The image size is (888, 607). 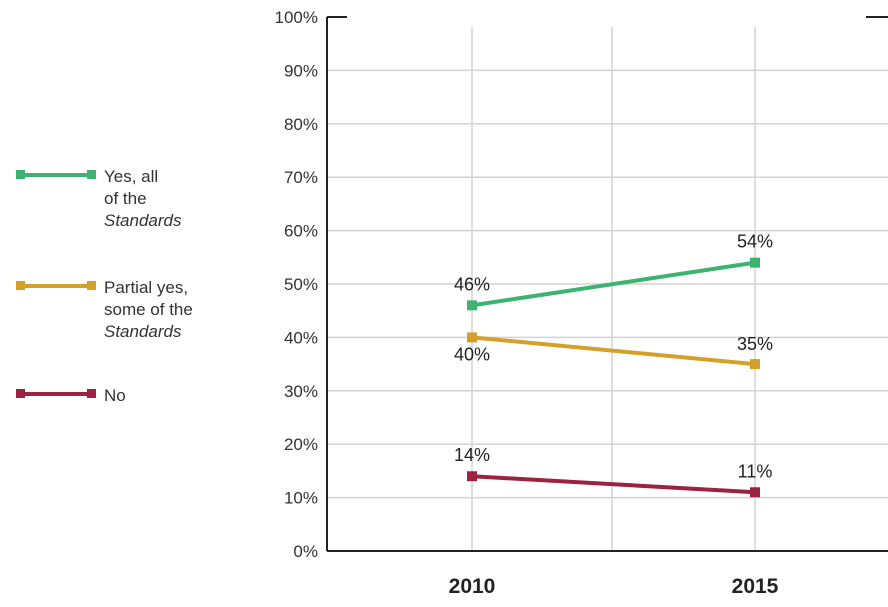 I want to click on data-label: 11%, so click(x=755, y=471).